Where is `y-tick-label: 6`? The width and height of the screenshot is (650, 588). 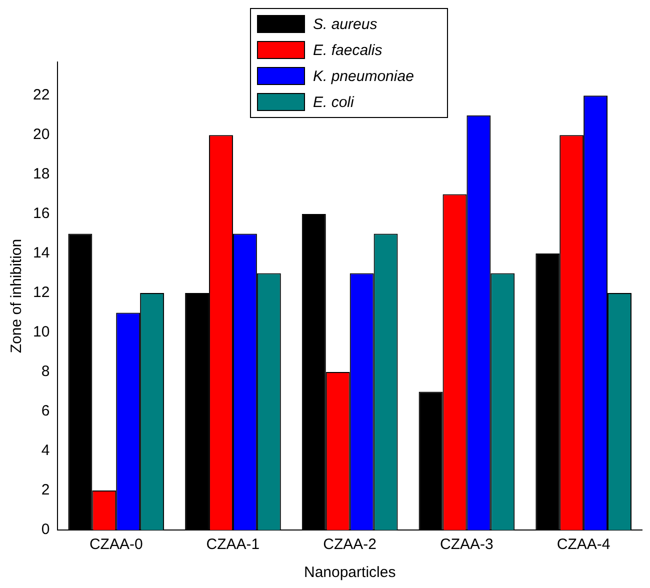 y-tick-label: 6 is located at coordinates (45, 411).